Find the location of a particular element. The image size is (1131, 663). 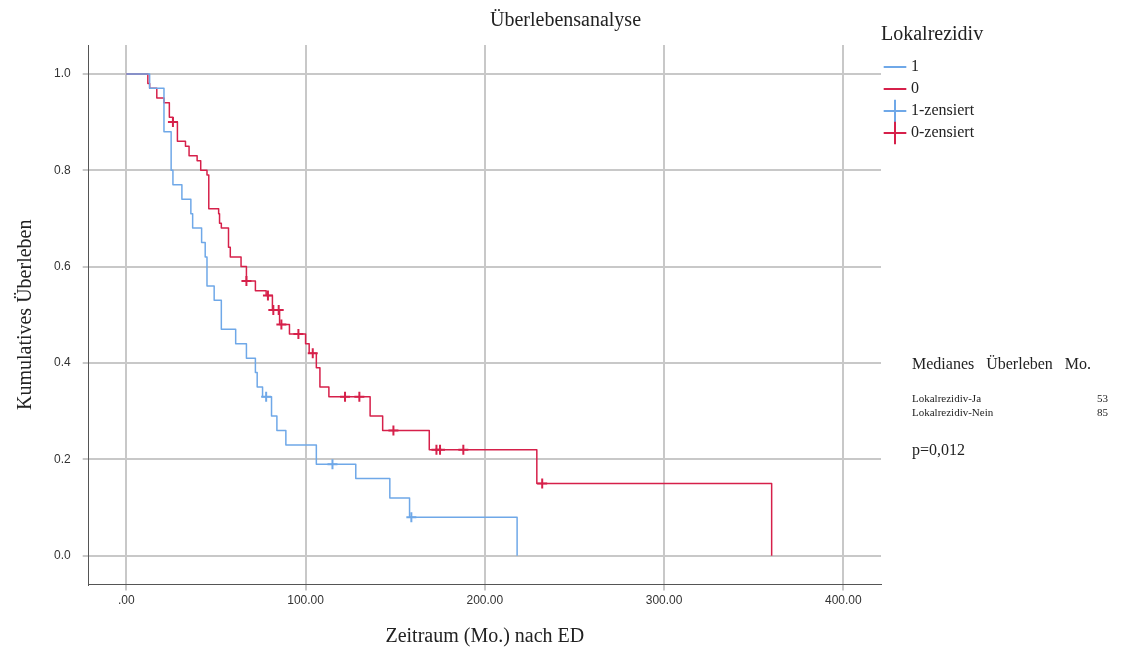

legend-label: 0 is located at coordinates (915, 88).